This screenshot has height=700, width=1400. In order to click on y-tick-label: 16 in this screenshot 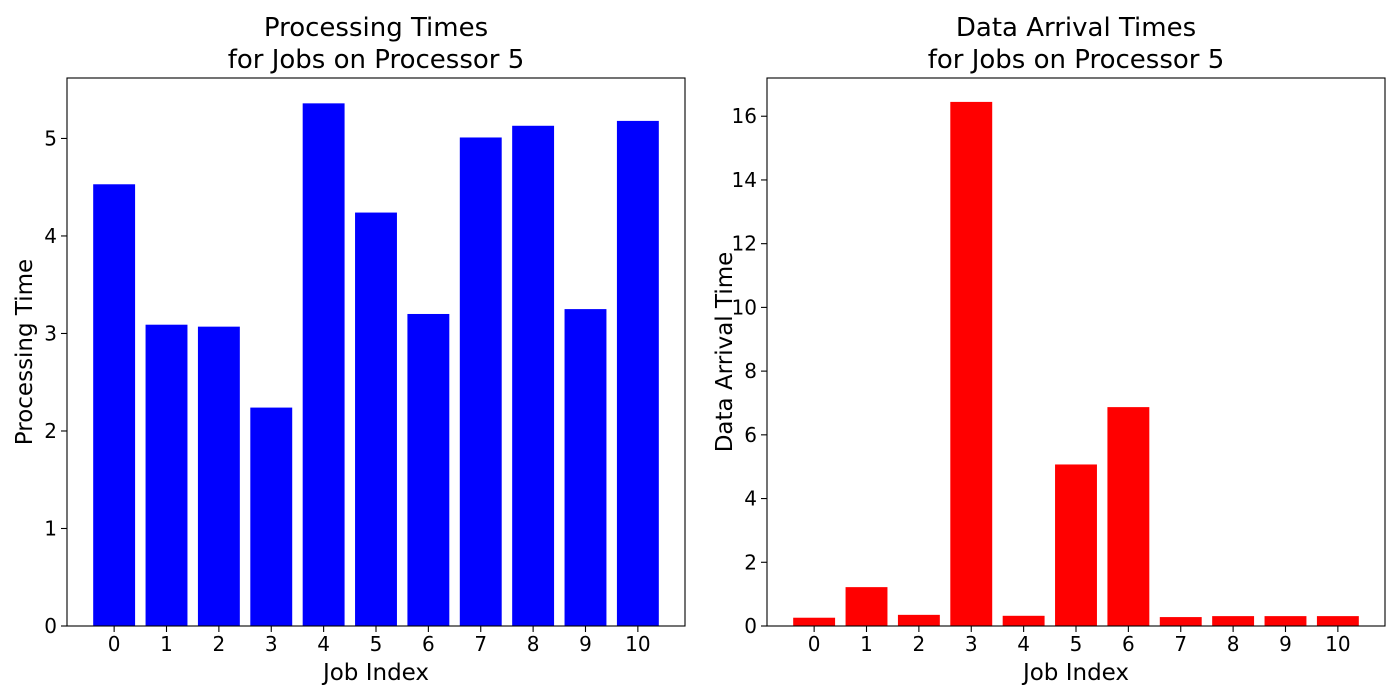, I will do `click(744, 116)`.